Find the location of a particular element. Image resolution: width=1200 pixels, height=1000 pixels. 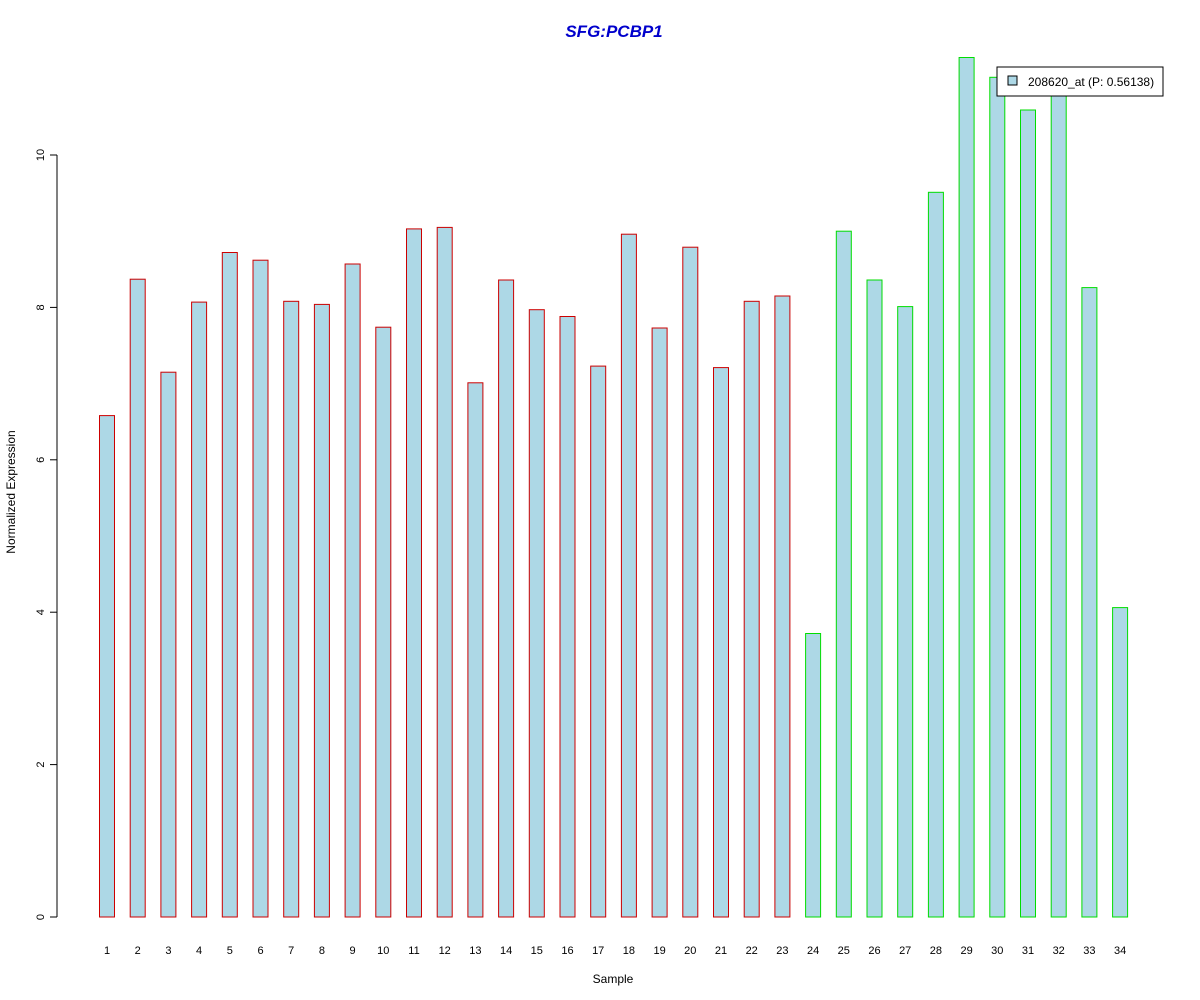

x-tick-label: 24 is located at coordinates (813, 951).